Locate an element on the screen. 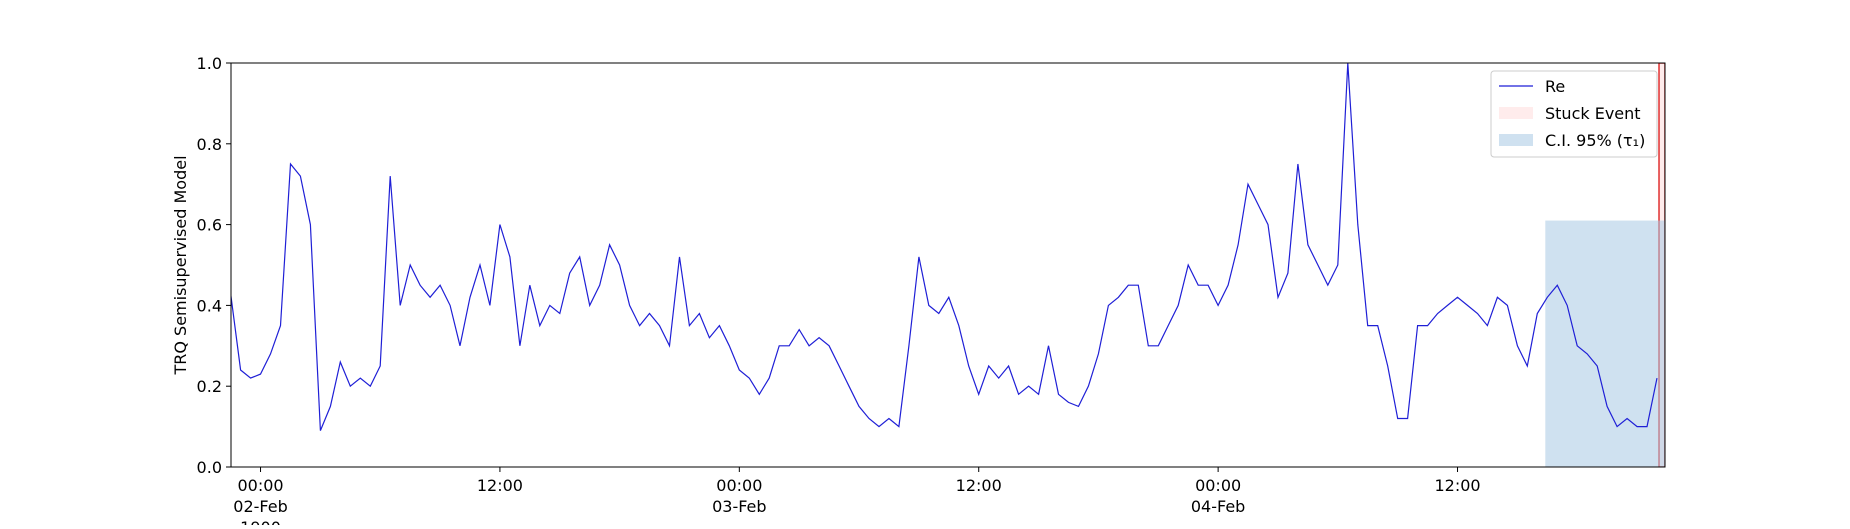 Image resolution: width=1850 pixels, height=529 pixels. y-tick-label: 0.4 is located at coordinates (209, 305).